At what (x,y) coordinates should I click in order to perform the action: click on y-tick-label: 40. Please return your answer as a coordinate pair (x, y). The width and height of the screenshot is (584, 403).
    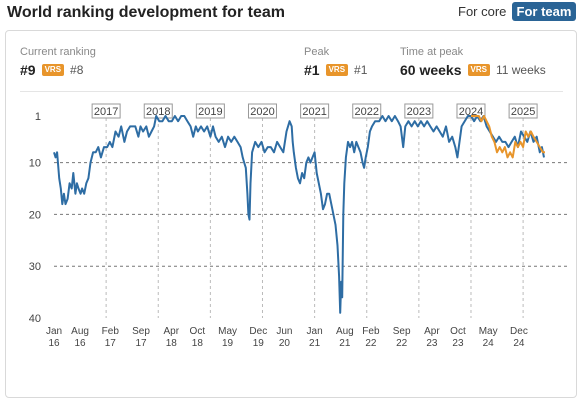
    Looking at the image, I should click on (35, 319).